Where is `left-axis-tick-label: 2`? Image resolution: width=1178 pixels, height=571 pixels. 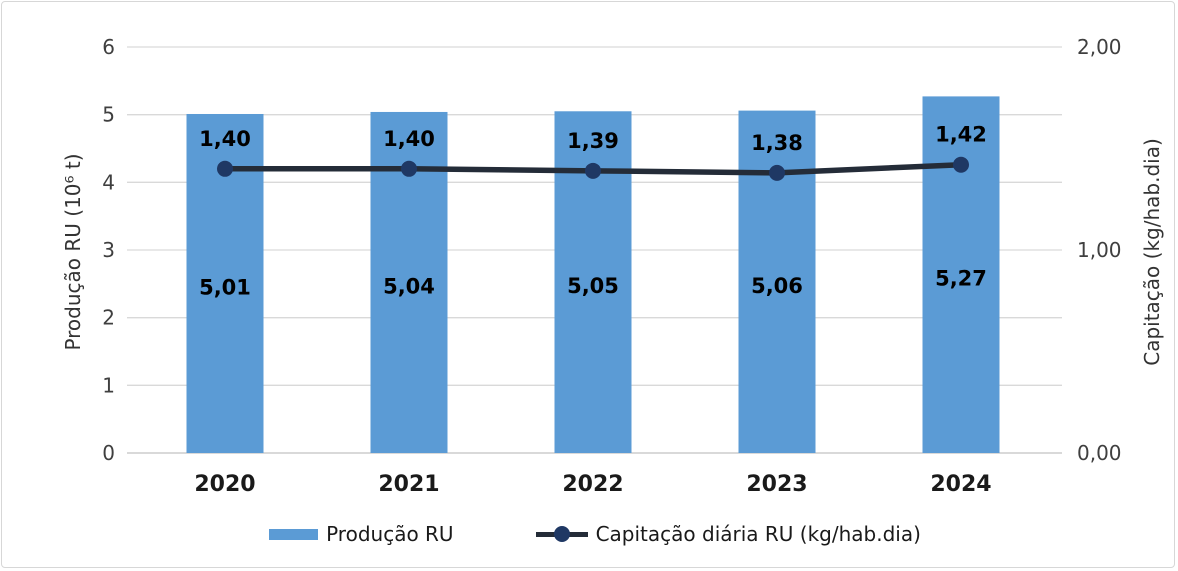 left-axis-tick-label: 2 is located at coordinates (108, 318).